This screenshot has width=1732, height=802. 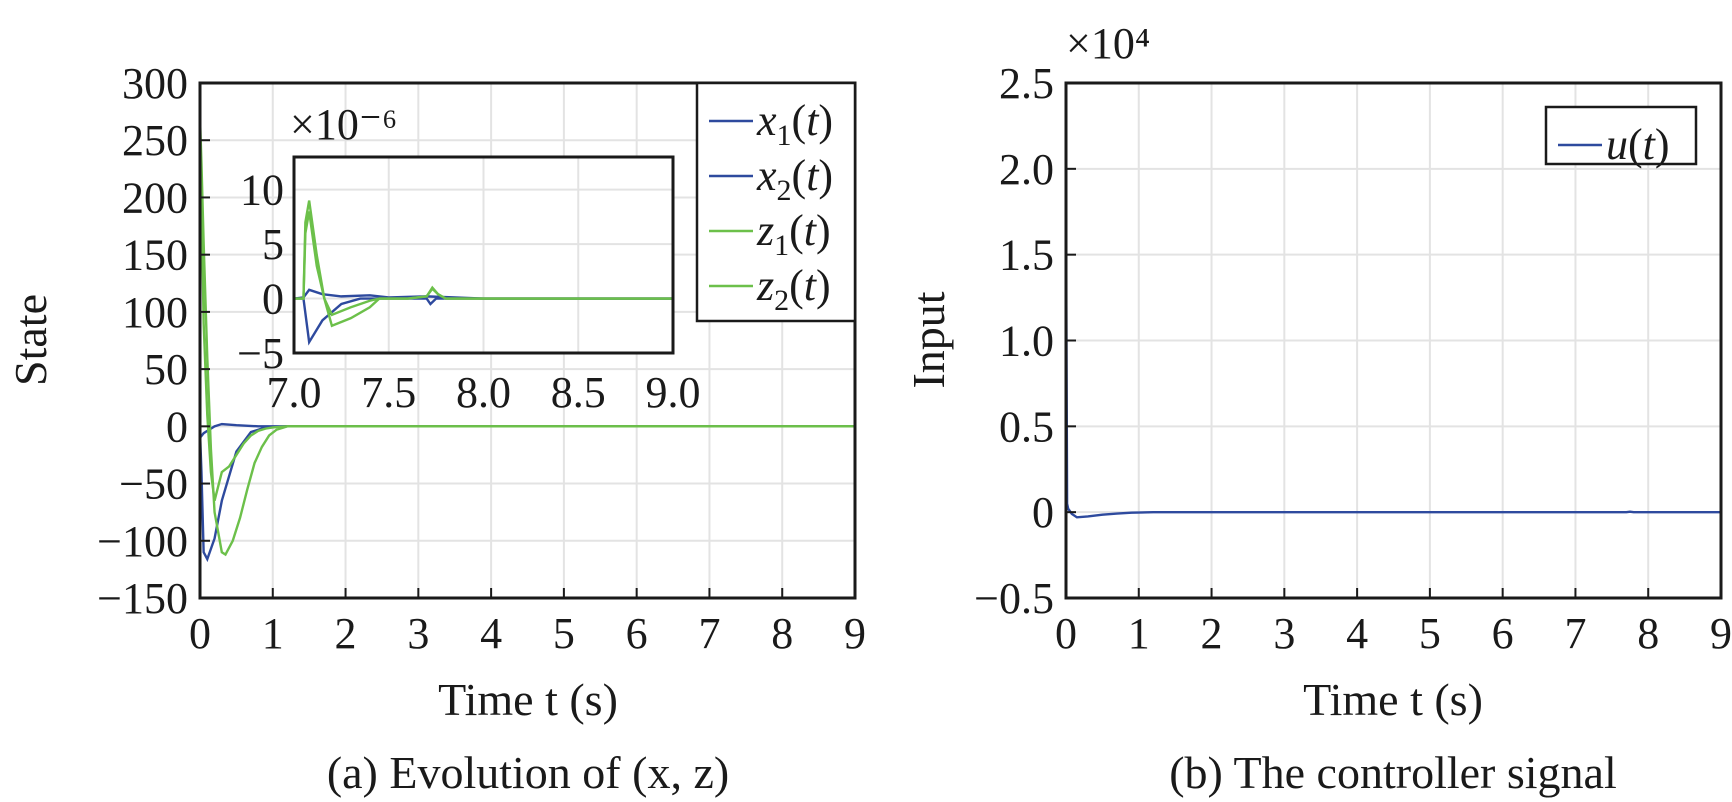 What do you see at coordinates (294, 392) in the screenshot?
I see `inset-x-tick-label: 7.0` at bounding box center [294, 392].